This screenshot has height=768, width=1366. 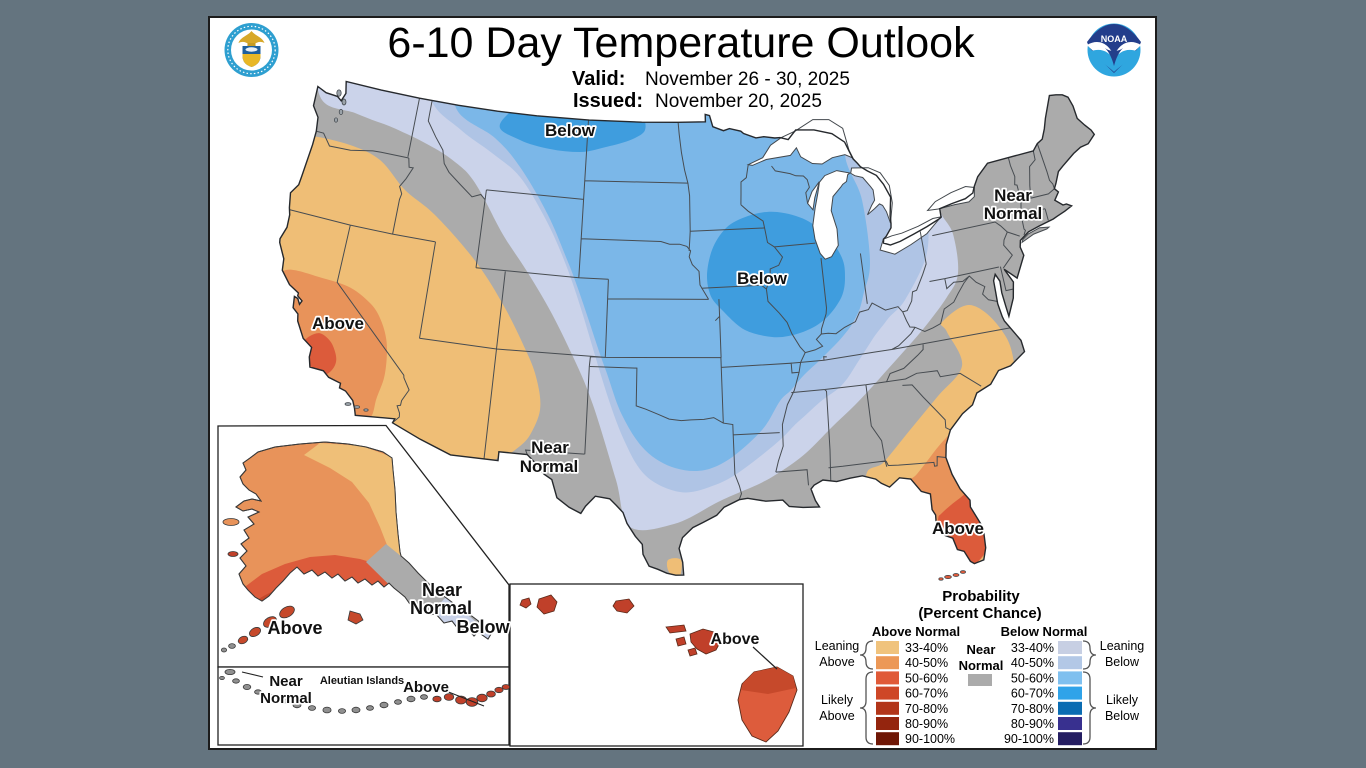 What do you see at coordinates (738, 101) in the screenshot?
I see `svg-text: November 20, 2025` at bounding box center [738, 101].